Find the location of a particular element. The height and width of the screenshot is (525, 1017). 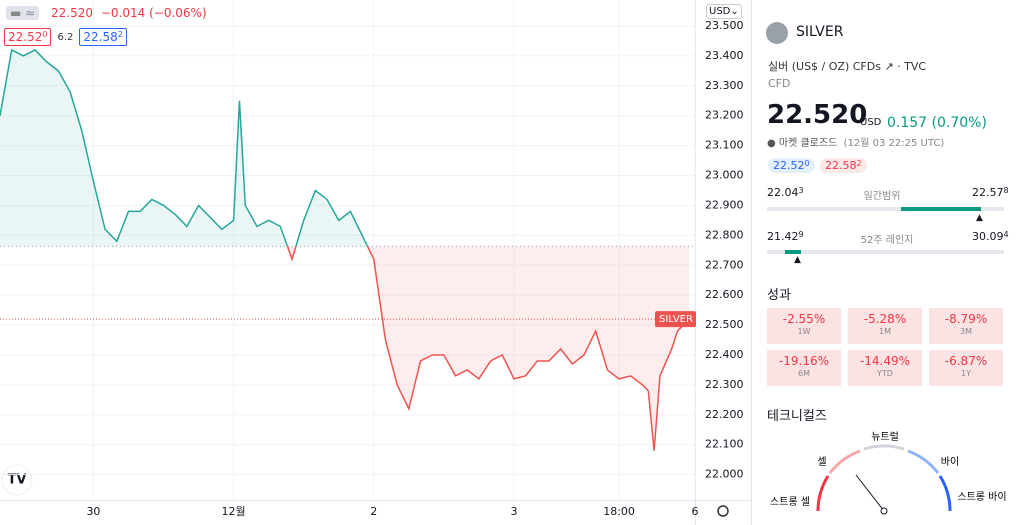

kind: CFD is located at coordinates (779, 83).